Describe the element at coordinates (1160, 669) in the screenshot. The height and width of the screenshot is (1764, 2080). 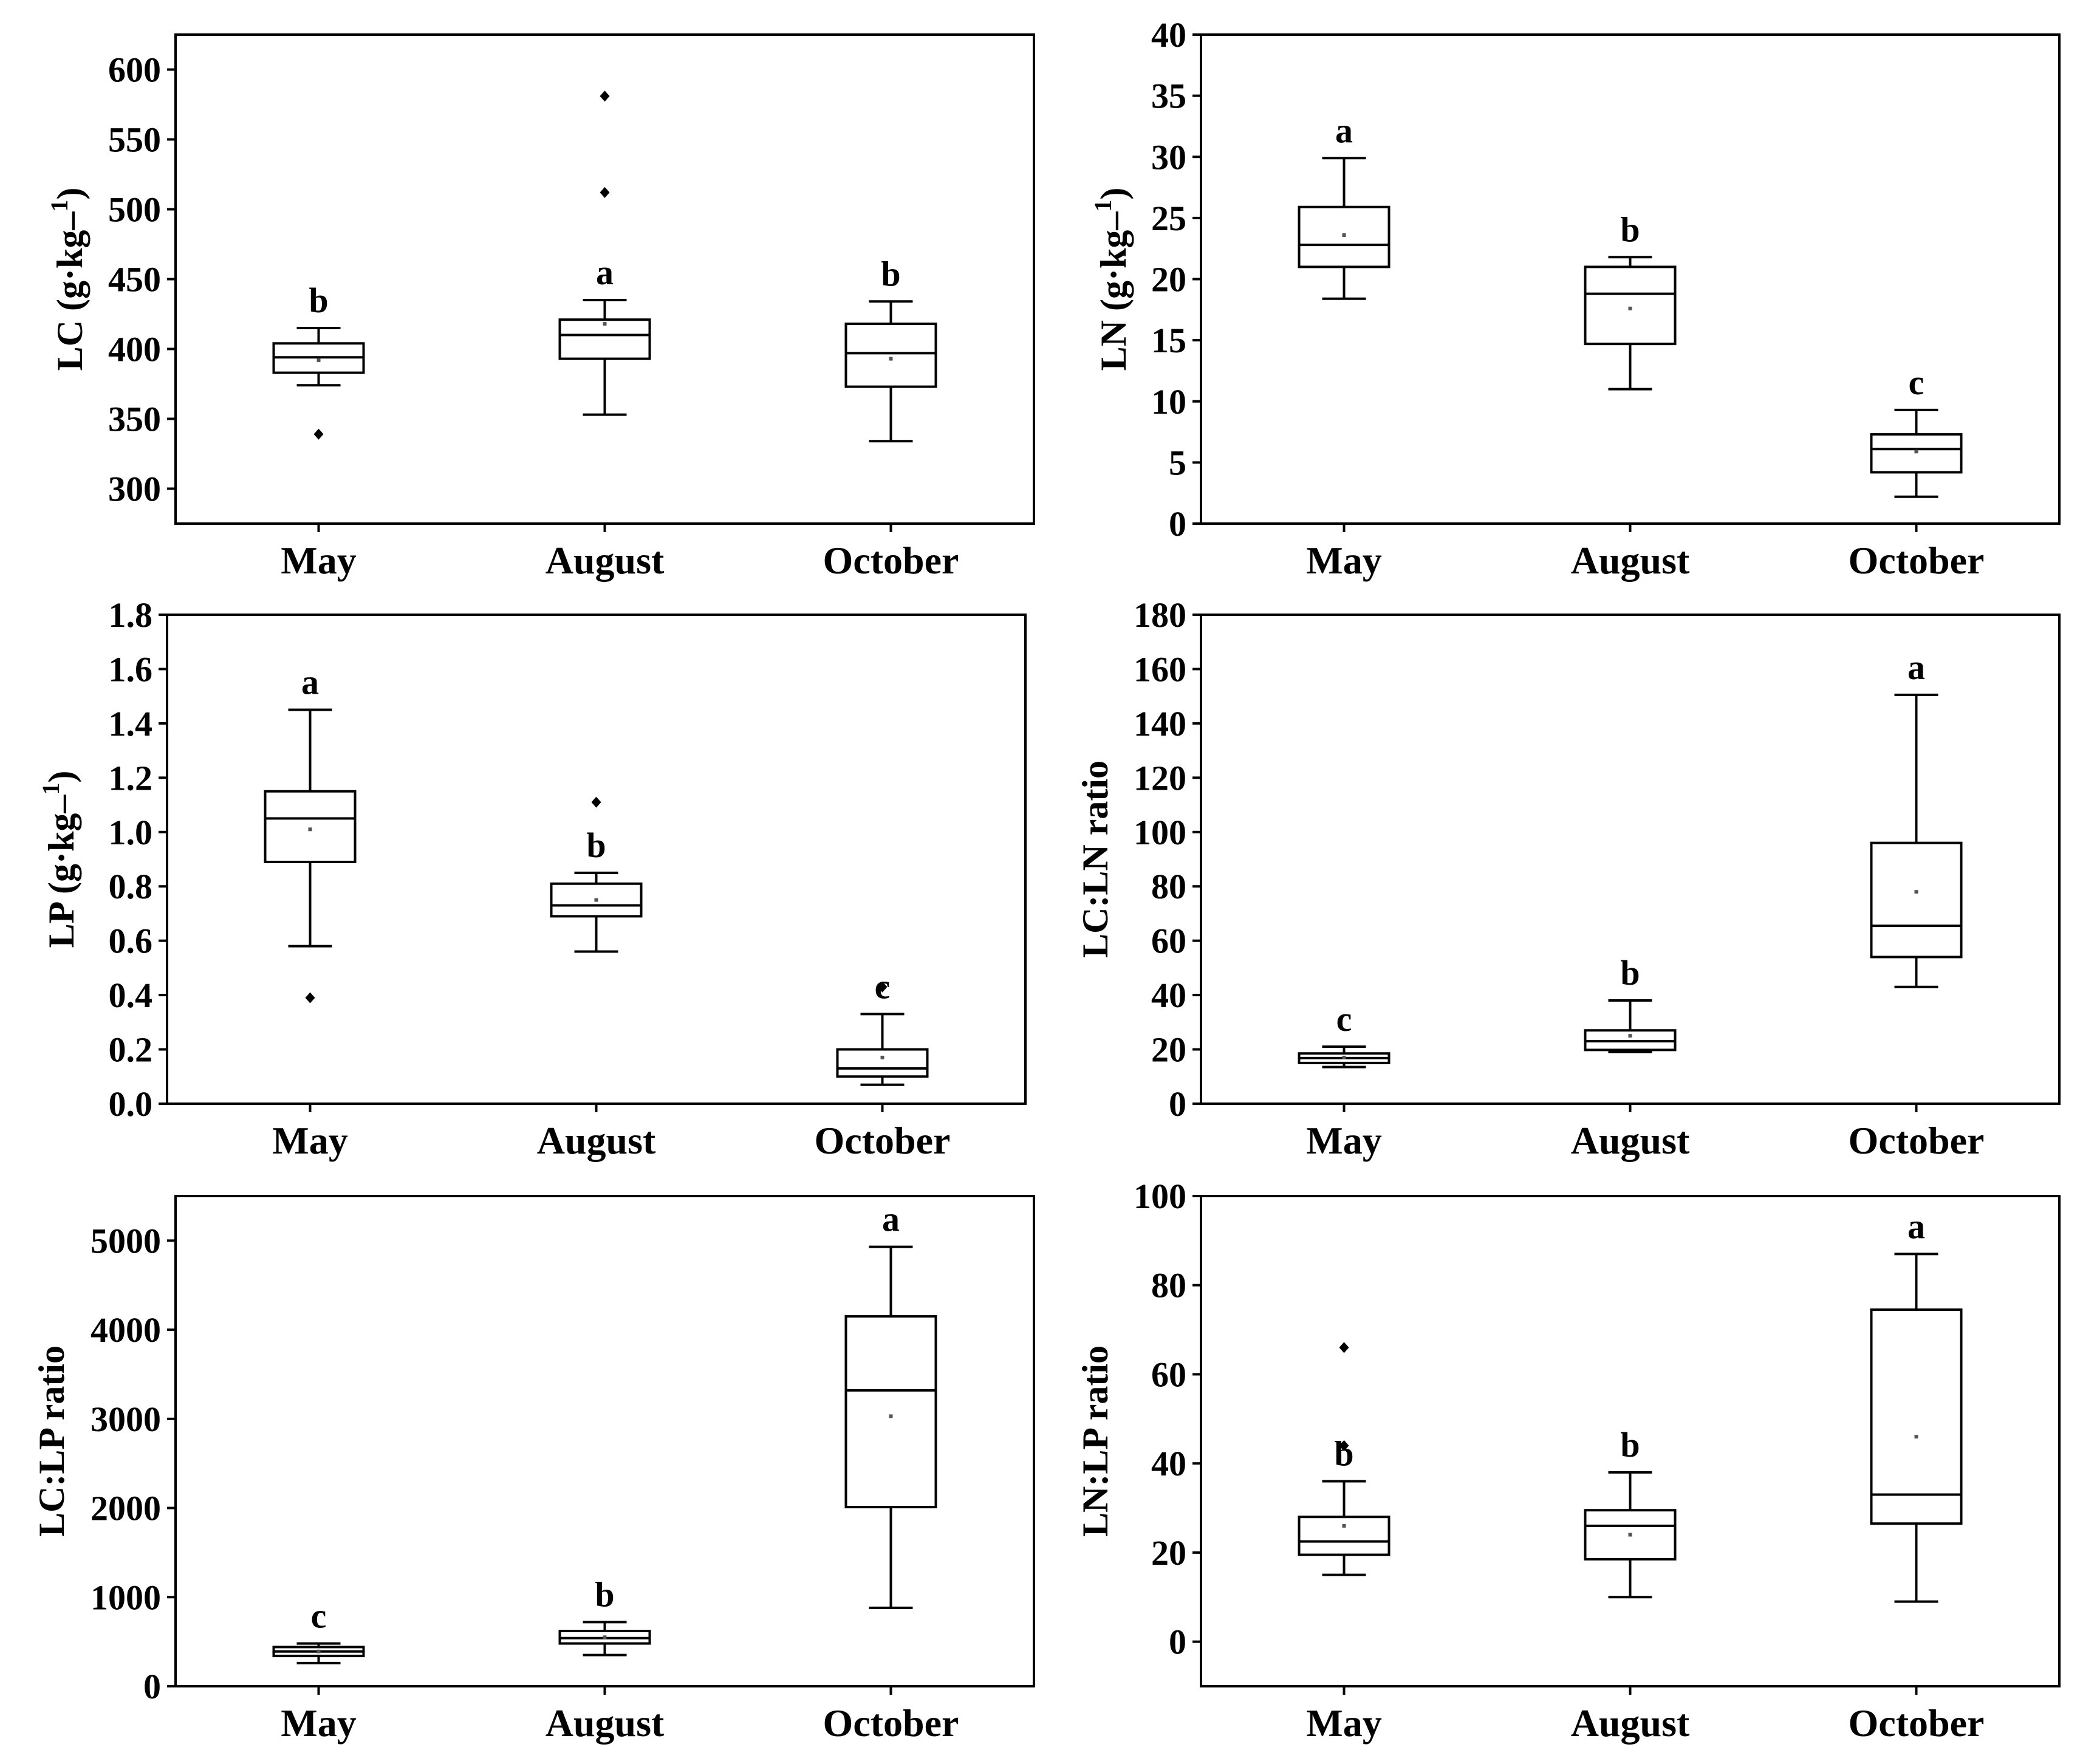
I see `y-tick-label: 160` at that location.